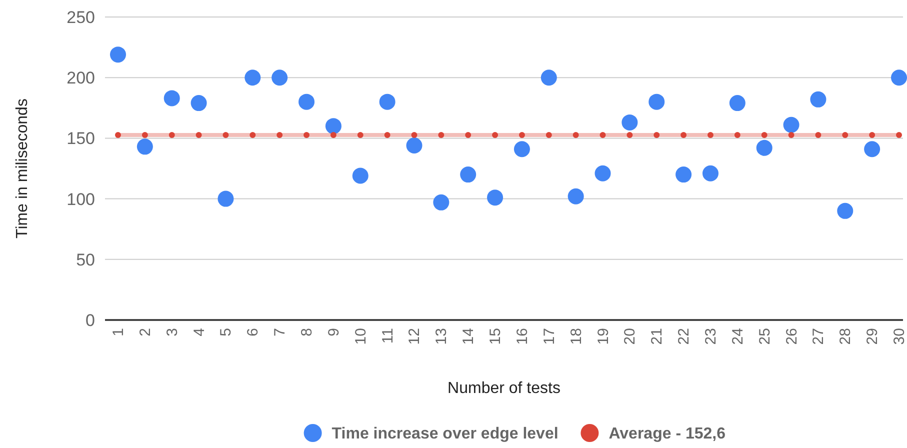 The height and width of the screenshot is (448, 907). I want to click on y-tick-label: 0, so click(90, 320).